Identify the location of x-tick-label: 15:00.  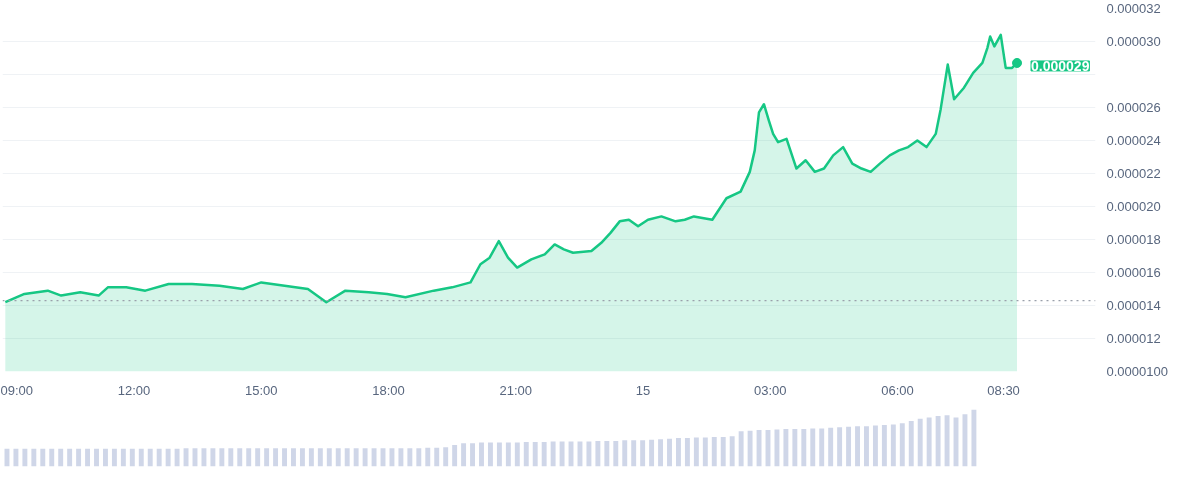
(261, 390).